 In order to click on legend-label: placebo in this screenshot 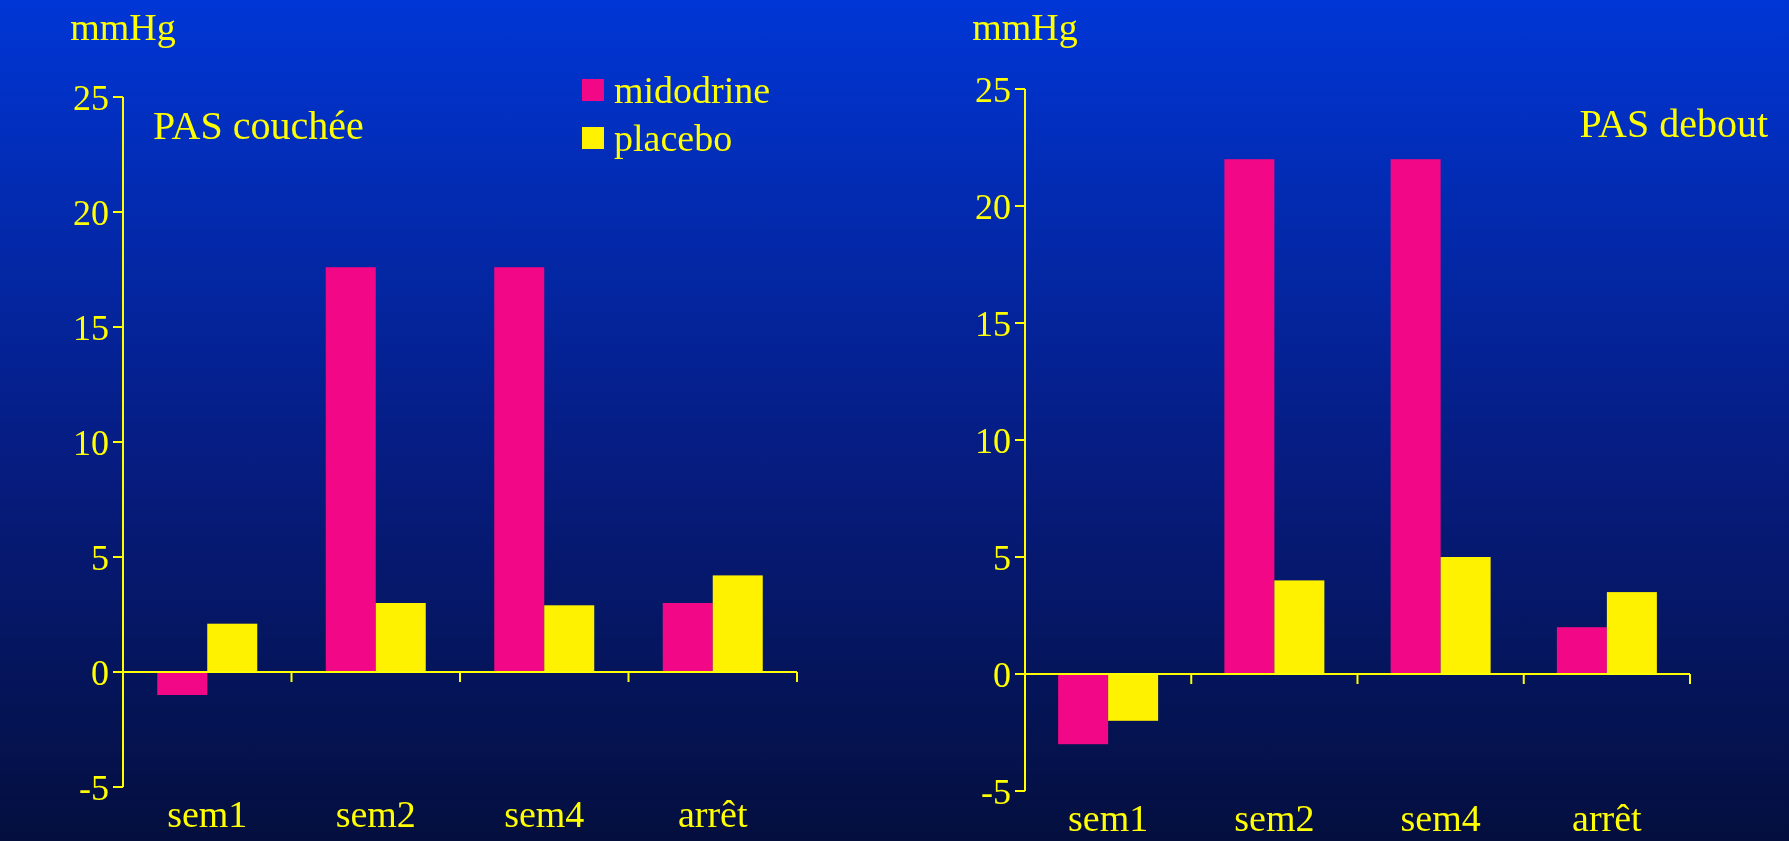, I will do `click(673, 138)`.